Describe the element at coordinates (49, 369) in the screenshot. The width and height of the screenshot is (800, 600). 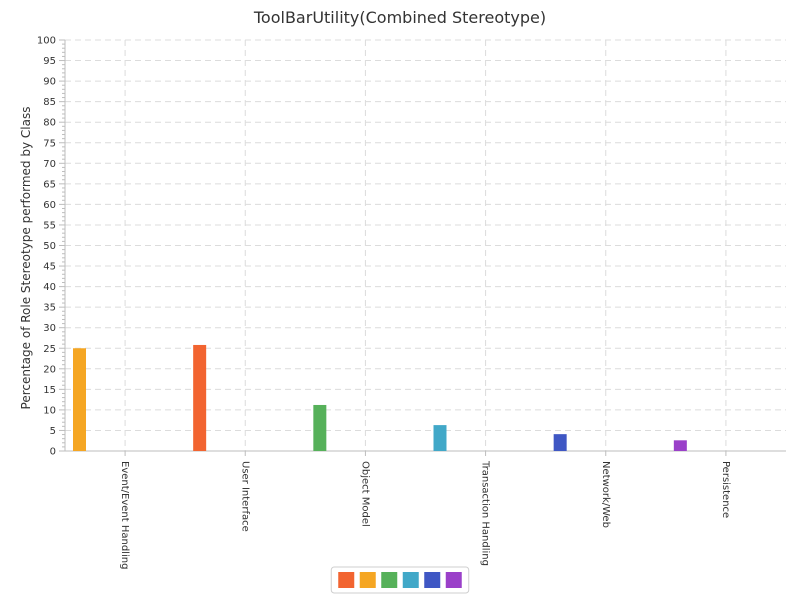
I see `y-tick-label: 20` at that location.